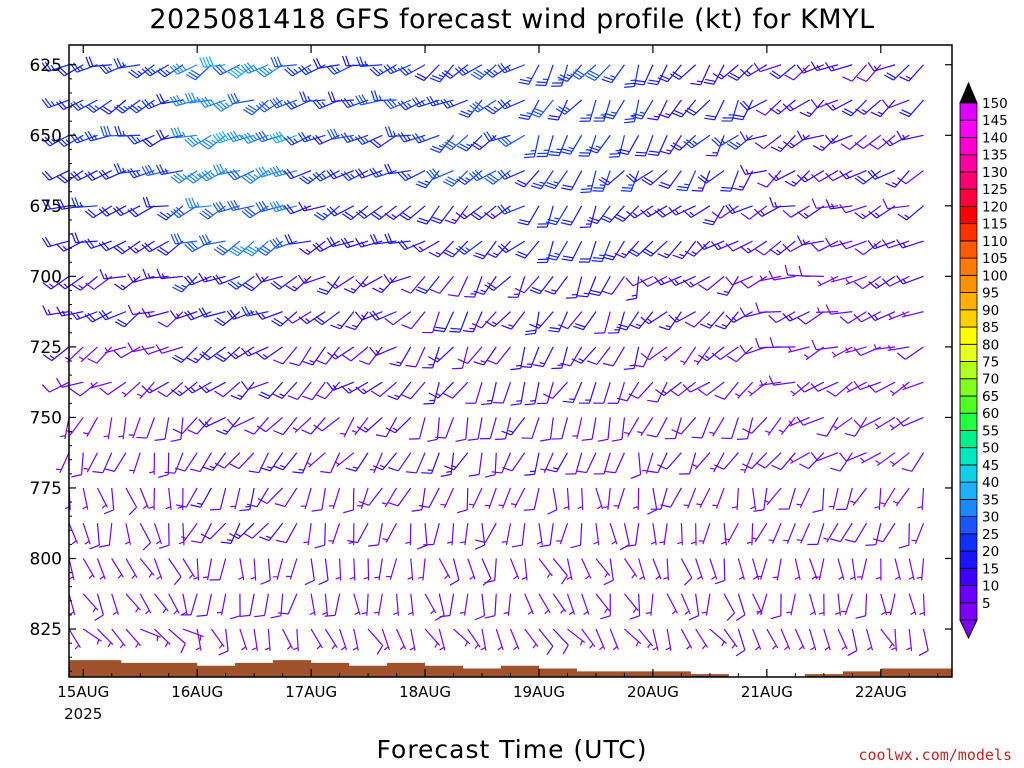  I want to click on colorbar-label: 145, so click(995, 121).